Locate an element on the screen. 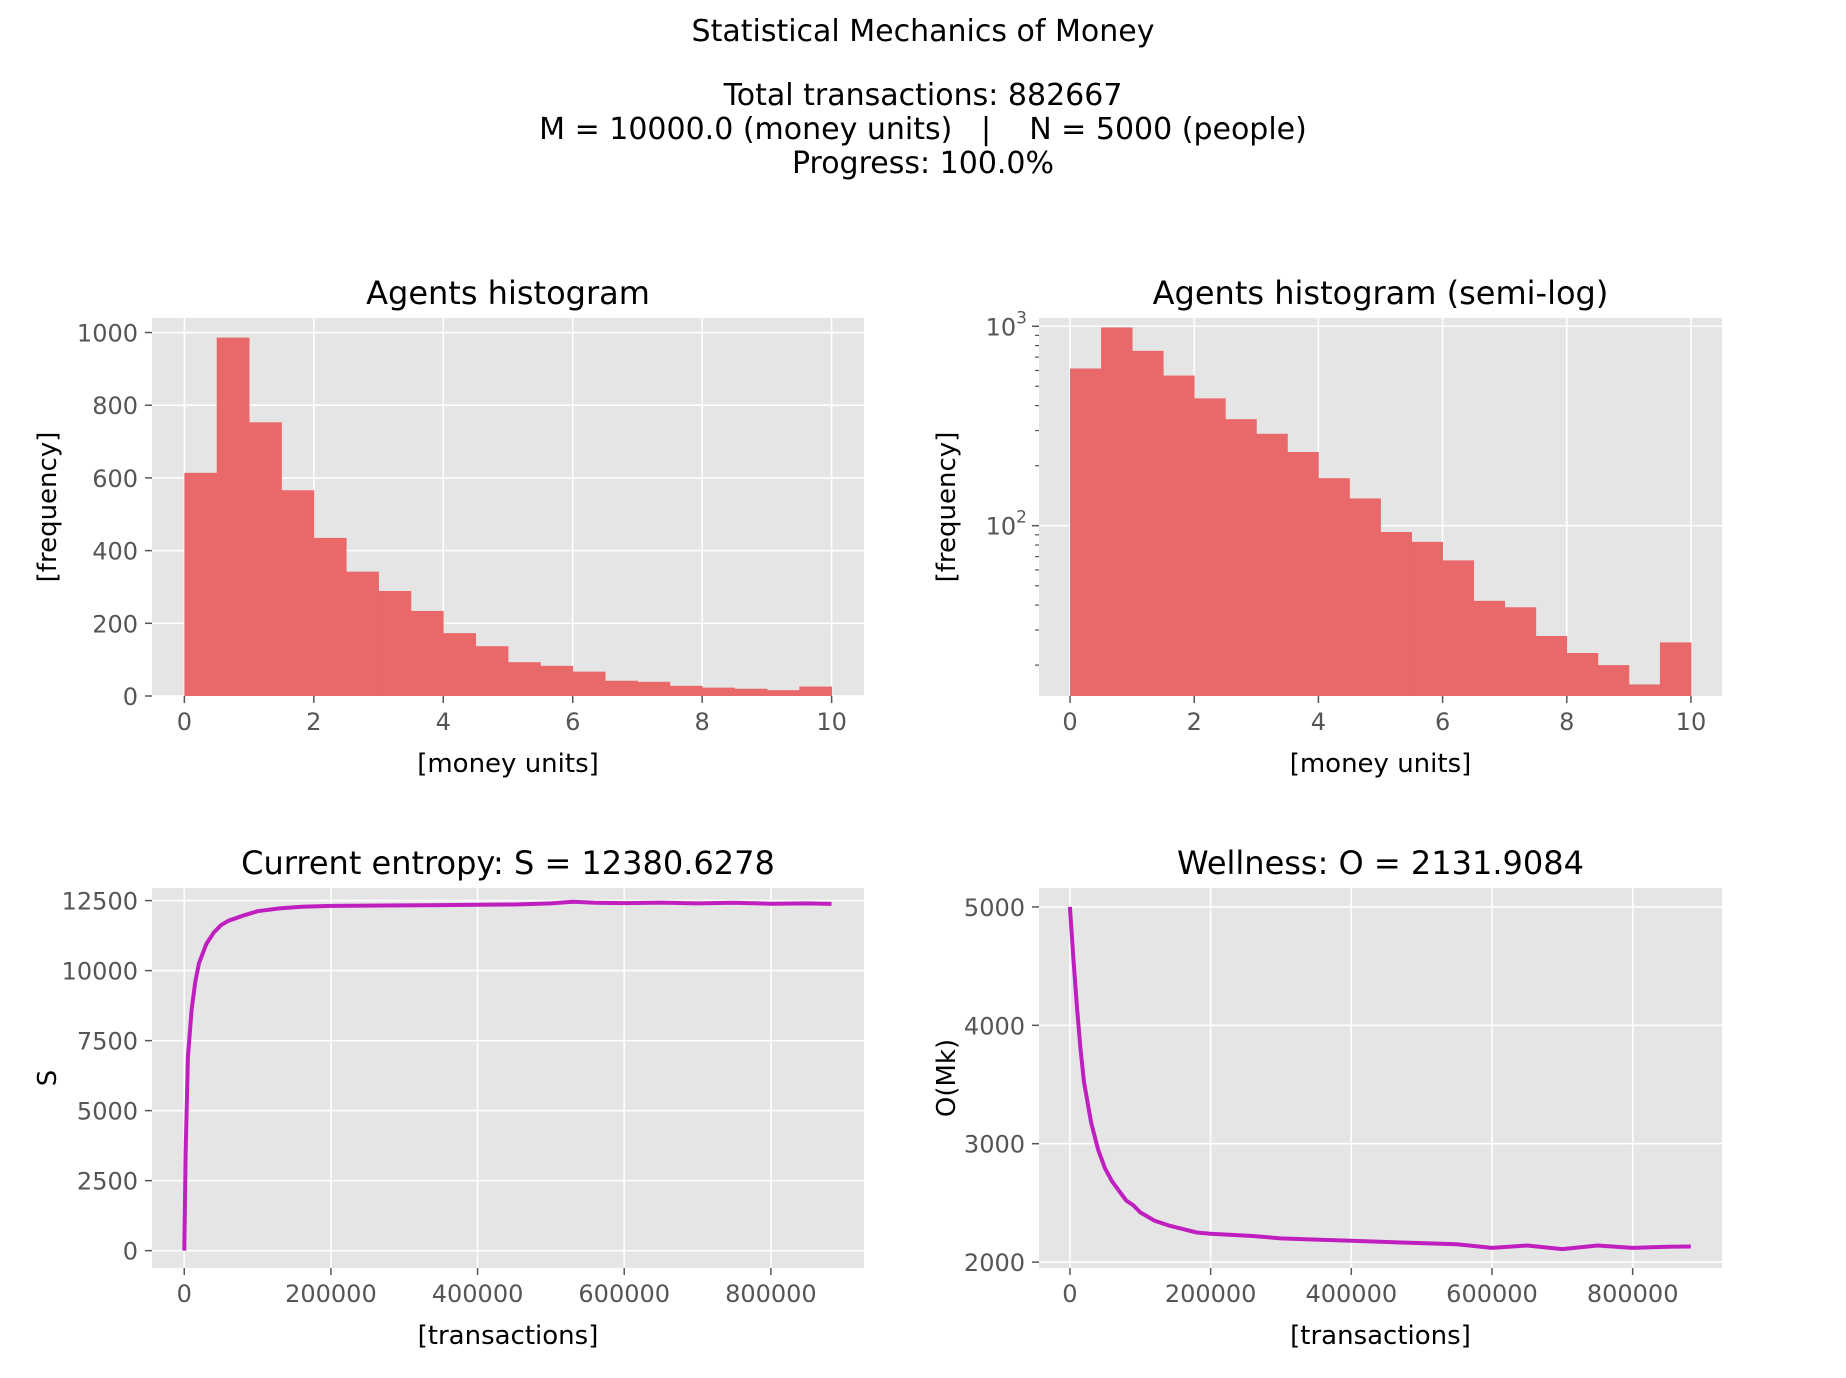 This screenshot has width=1846, height=1378. figure-title: Statistical Mechanics of Money is located at coordinates (923, 31).